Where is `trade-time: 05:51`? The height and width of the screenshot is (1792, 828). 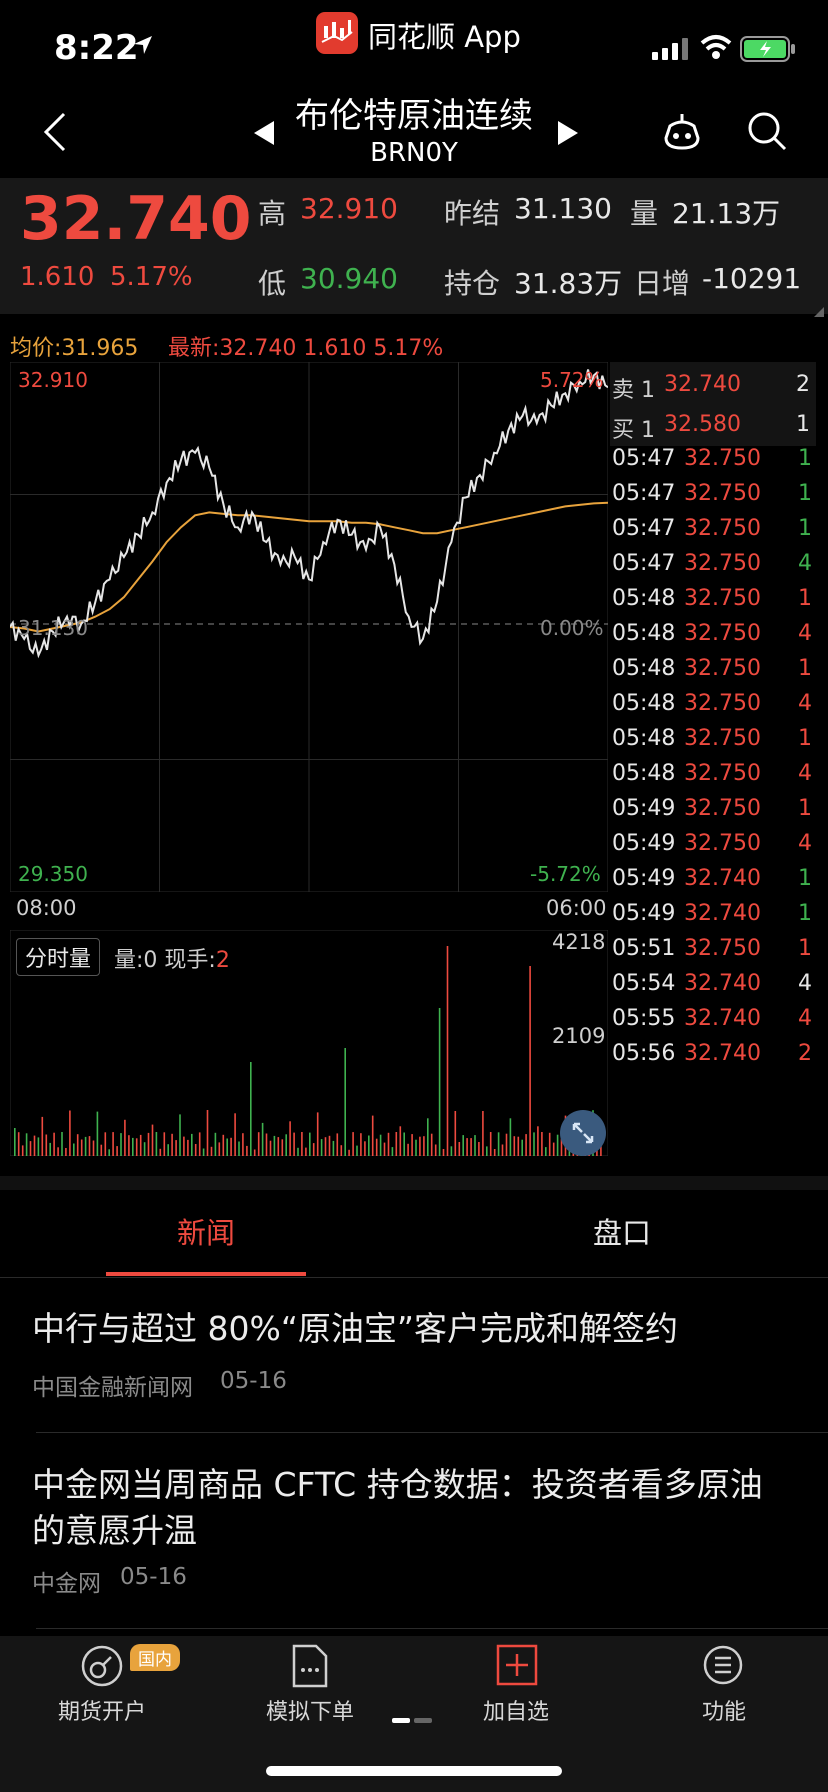
trade-time: 05:51 is located at coordinates (644, 948).